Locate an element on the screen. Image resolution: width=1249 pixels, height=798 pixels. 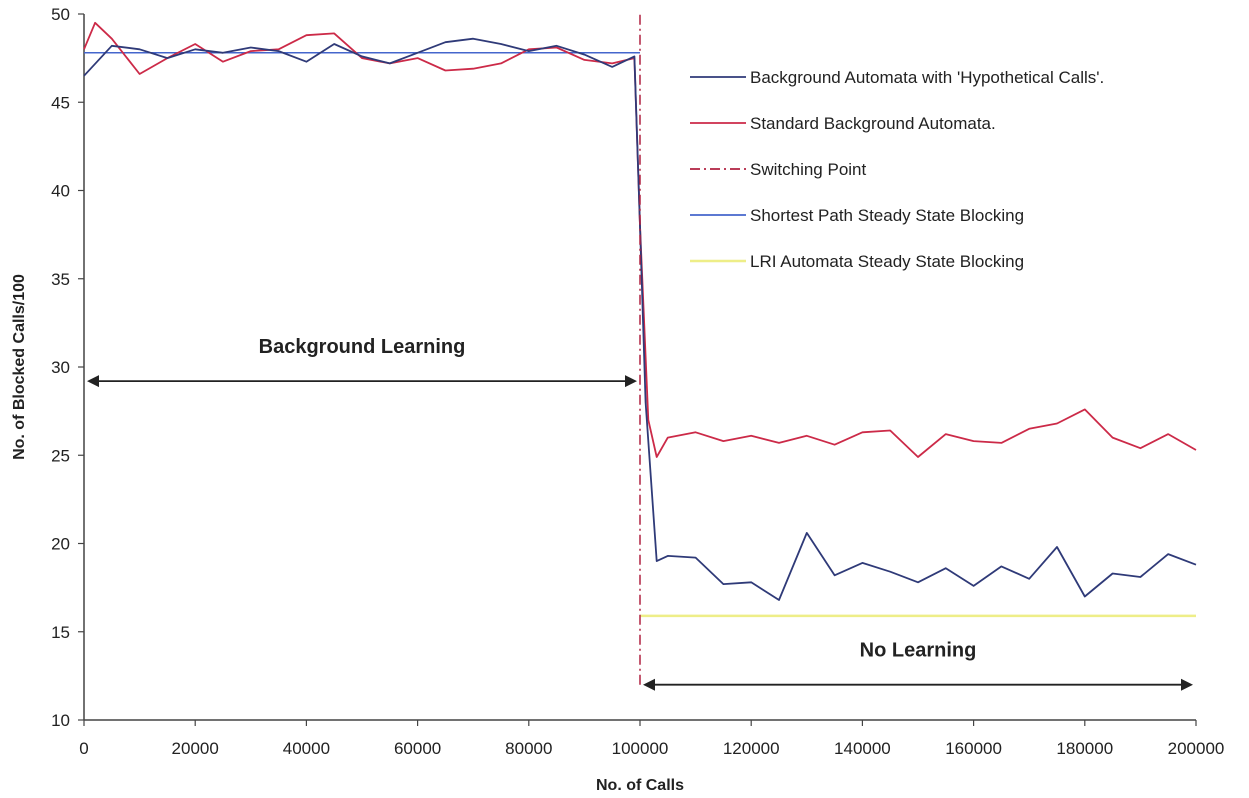
legend-label: Standard Background Automata. is located at coordinates (873, 123).